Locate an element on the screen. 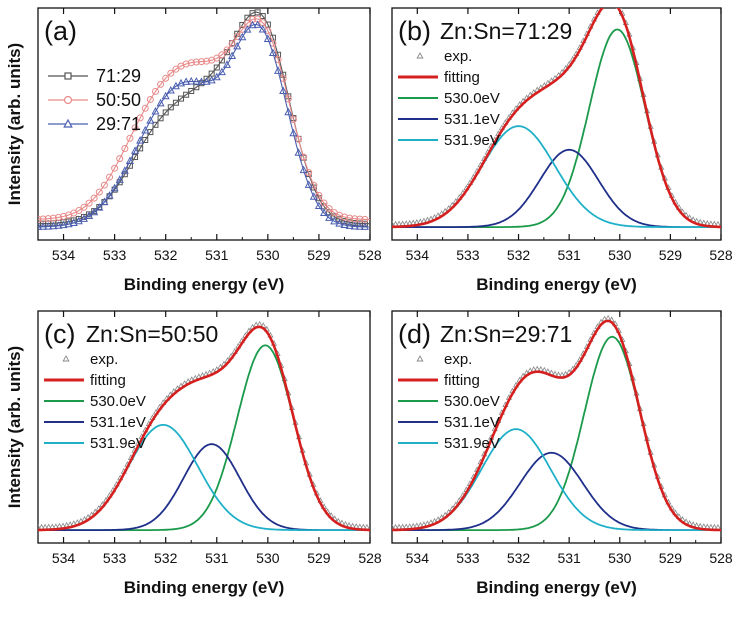 The image size is (750, 618). panel-label: (c) is located at coordinates (59, 334).